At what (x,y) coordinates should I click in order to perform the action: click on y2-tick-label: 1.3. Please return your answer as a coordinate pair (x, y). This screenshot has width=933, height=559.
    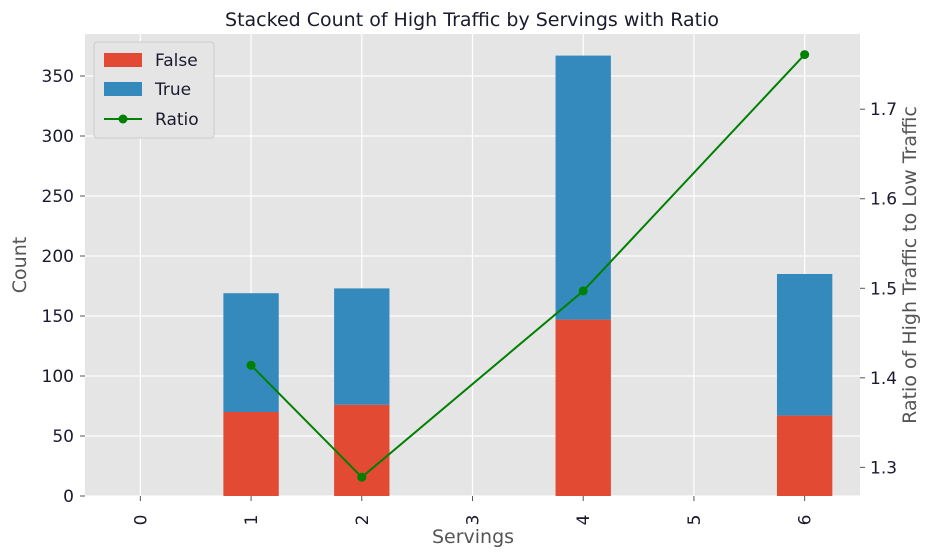
    Looking at the image, I should click on (883, 468).